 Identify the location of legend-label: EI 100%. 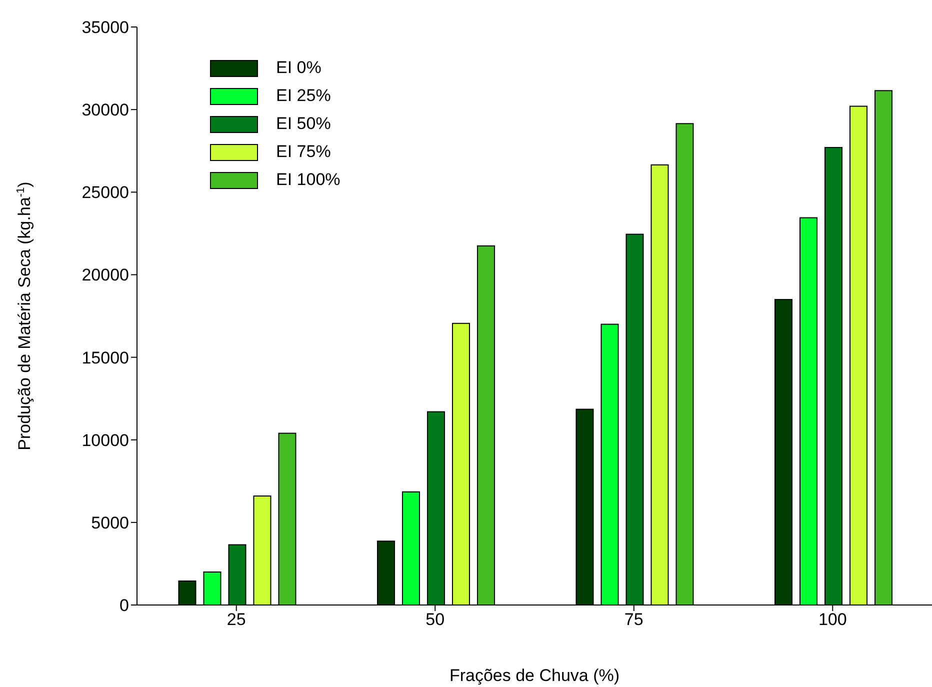
(308, 180).